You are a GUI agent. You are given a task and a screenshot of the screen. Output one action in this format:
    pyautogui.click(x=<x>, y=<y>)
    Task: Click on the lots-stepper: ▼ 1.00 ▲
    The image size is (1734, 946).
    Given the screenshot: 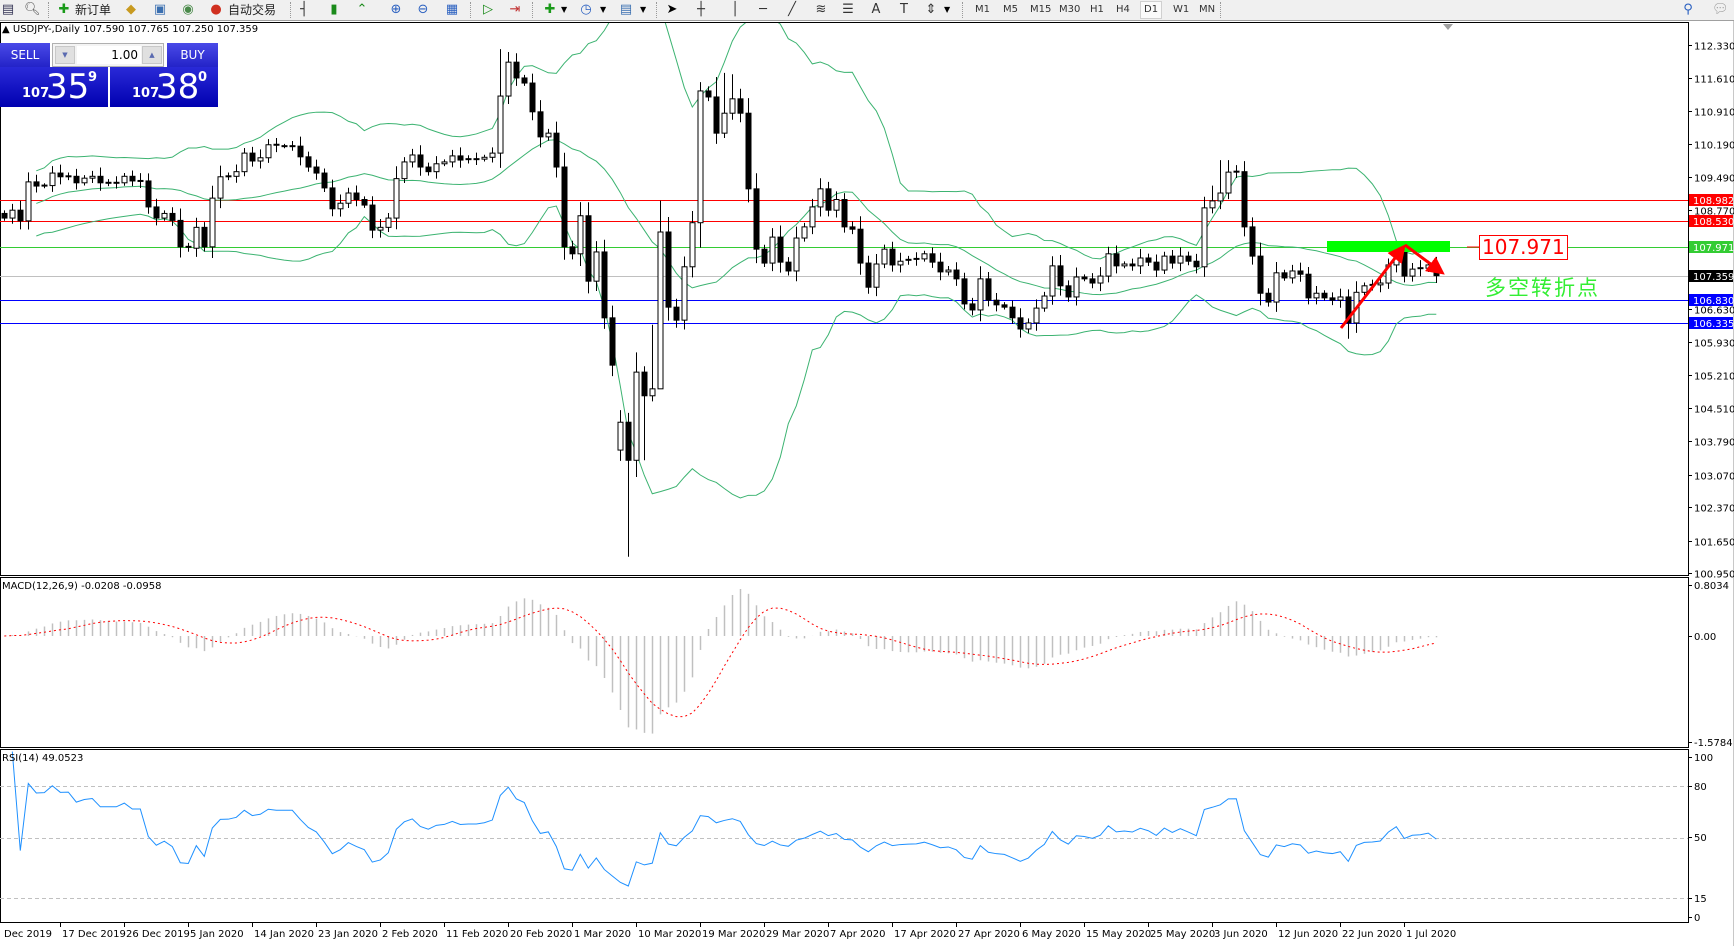 What is the action you would take?
    pyautogui.click(x=108, y=55)
    